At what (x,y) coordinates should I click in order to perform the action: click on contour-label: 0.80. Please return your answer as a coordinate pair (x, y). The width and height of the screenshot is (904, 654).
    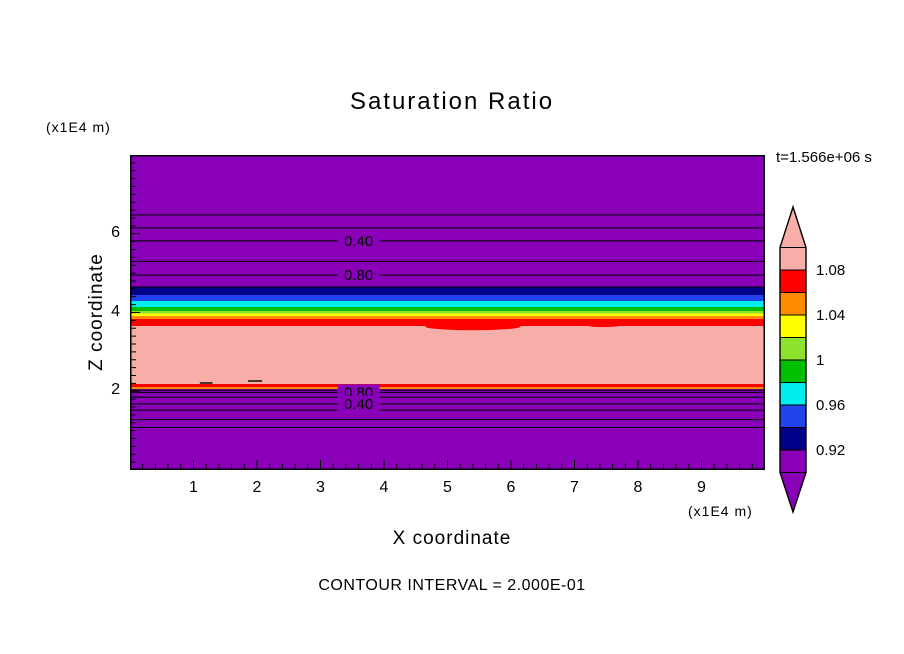
    Looking at the image, I should click on (358, 275).